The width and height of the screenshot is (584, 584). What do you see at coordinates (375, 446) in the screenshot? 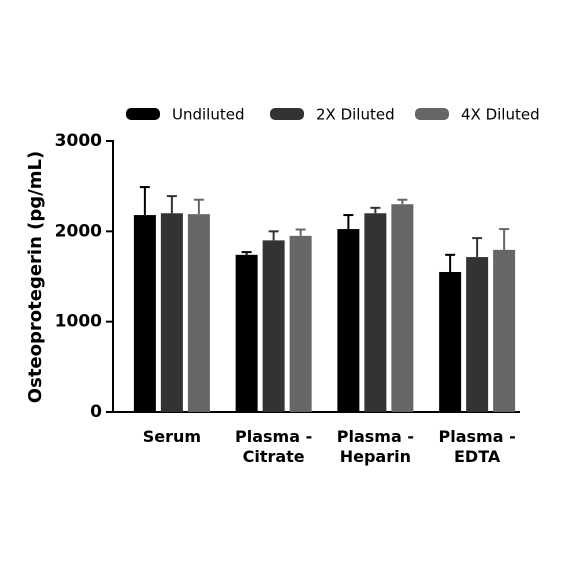
I see `x-tick-label: Plasma - Heparin` at bounding box center [375, 446].